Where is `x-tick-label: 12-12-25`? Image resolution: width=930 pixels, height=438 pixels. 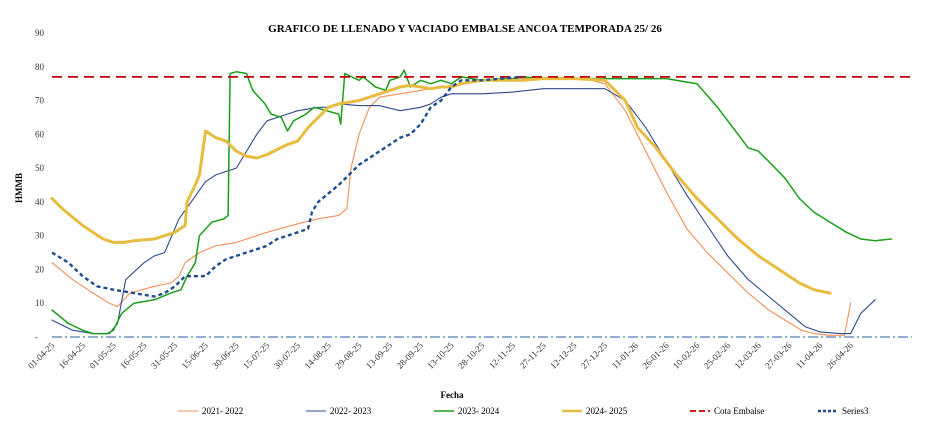 x-tick-label: 12-12-25 is located at coordinates (563, 355).